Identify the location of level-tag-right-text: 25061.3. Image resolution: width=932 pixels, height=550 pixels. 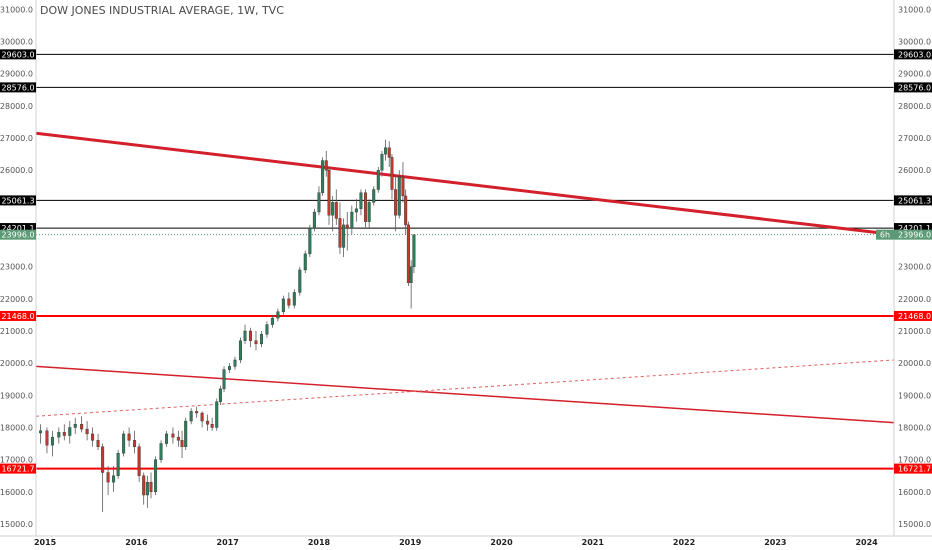
(914, 200).